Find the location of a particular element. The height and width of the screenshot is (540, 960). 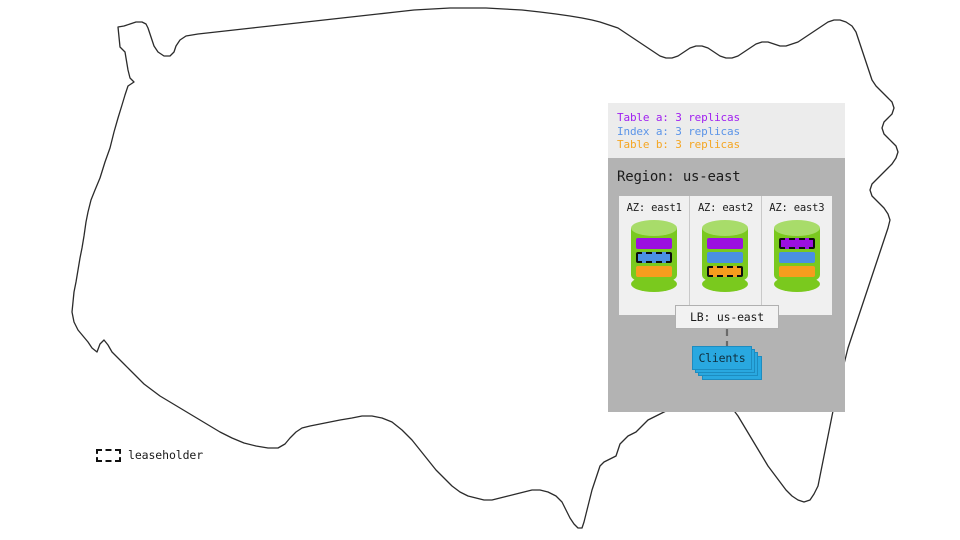

database-node-east1 is located at coordinates (654, 256).